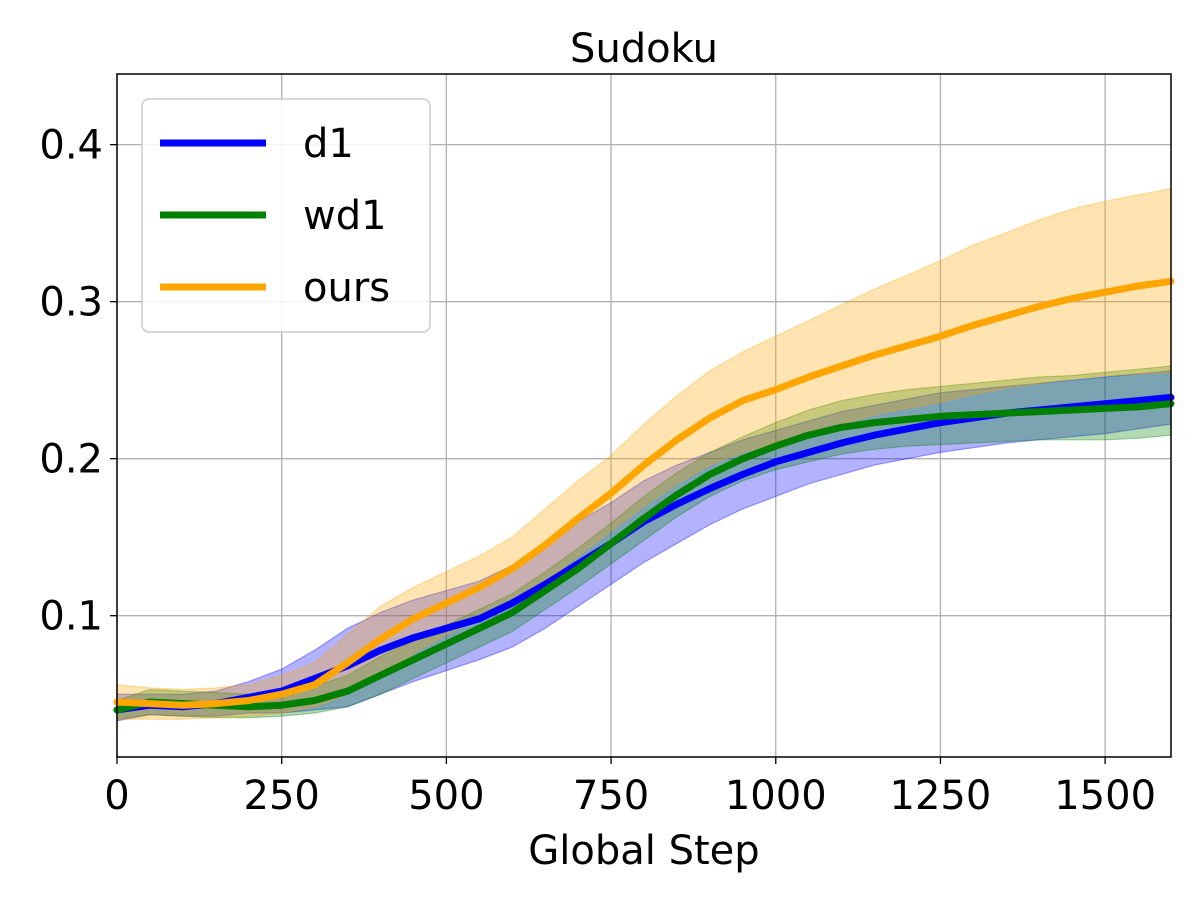 This screenshot has height=900, width=1200. Describe the element at coordinates (345, 216) in the screenshot. I see `legend-label-wd1: wd1` at that location.